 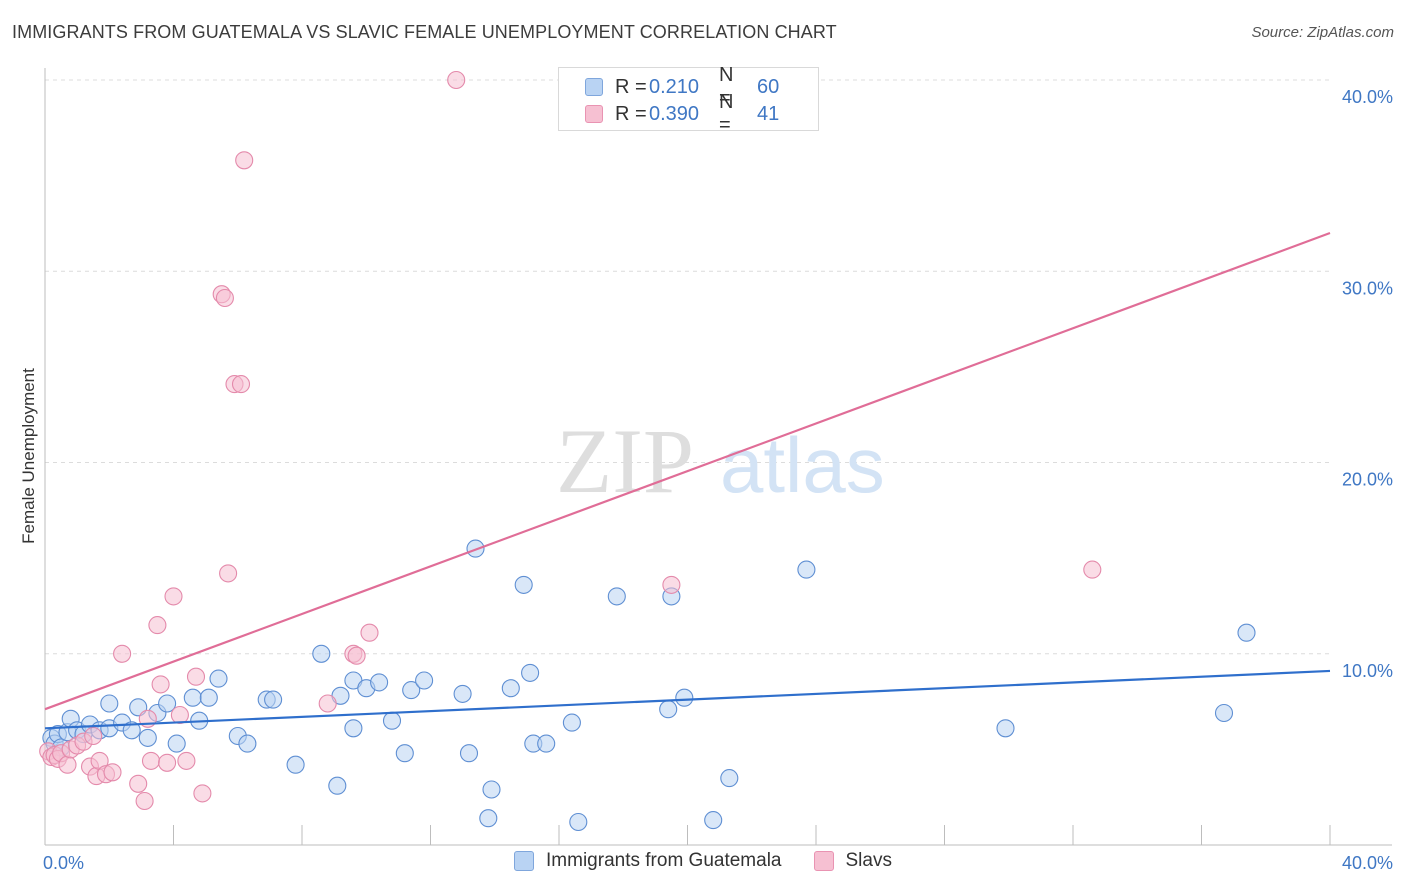 What do you see at coordinates (1322, 32) in the screenshot?
I see `chart-source: Source: ZipAtlas.com` at bounding box center [1322, 32].